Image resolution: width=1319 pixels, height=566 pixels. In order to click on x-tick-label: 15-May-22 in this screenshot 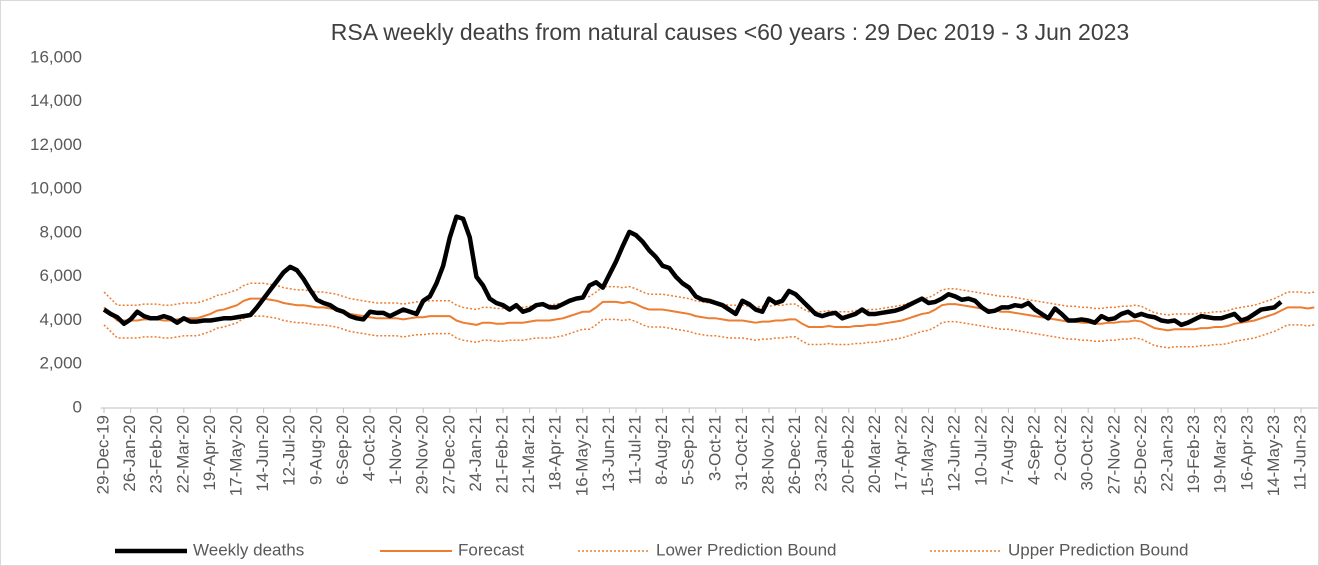, I will do `click(927, 455)`.